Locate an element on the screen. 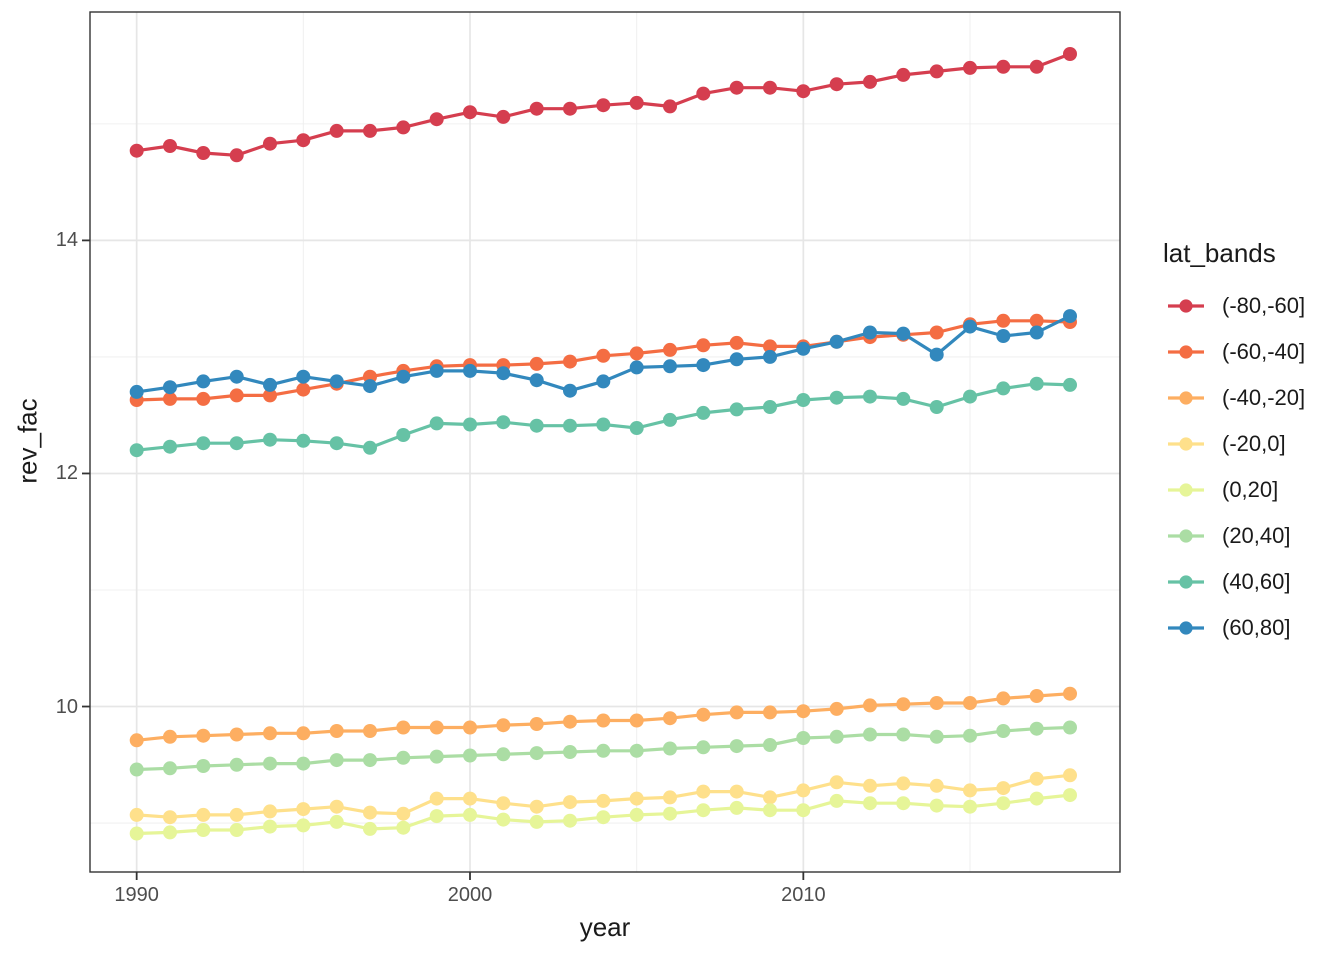 This screenshot has height=960, width=1344. x-axis-title: year is located at coordinates (605, 927).